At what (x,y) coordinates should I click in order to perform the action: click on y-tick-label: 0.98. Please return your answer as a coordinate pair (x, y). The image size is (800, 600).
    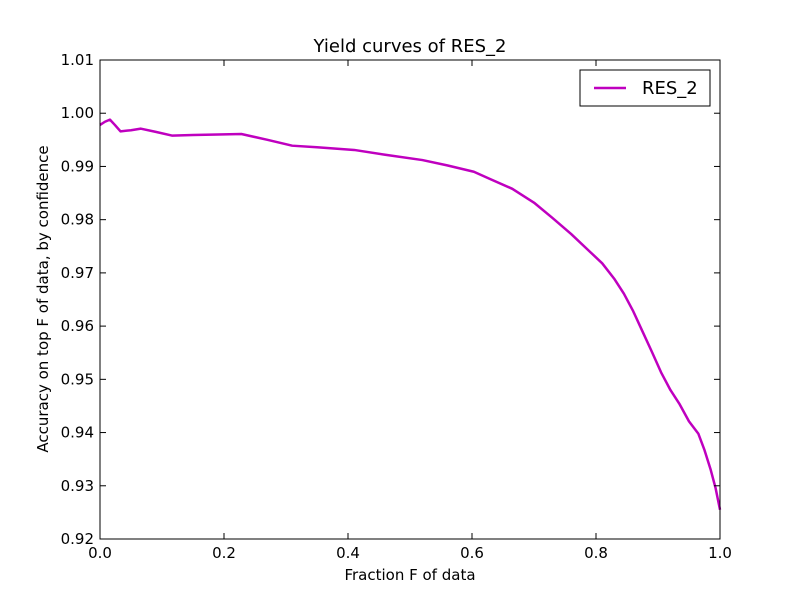
    Looking at the image, I should click on (77, 220).